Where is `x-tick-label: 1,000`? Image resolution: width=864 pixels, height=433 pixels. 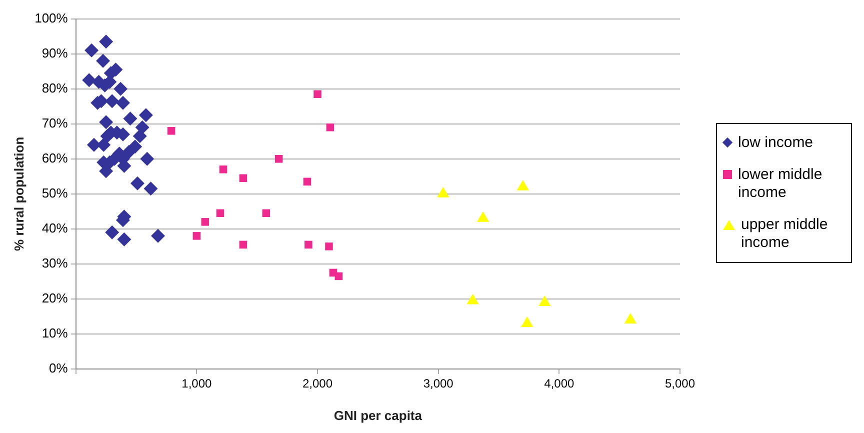 x-tick-label: 1,000 is located at coordinates (197, 383).